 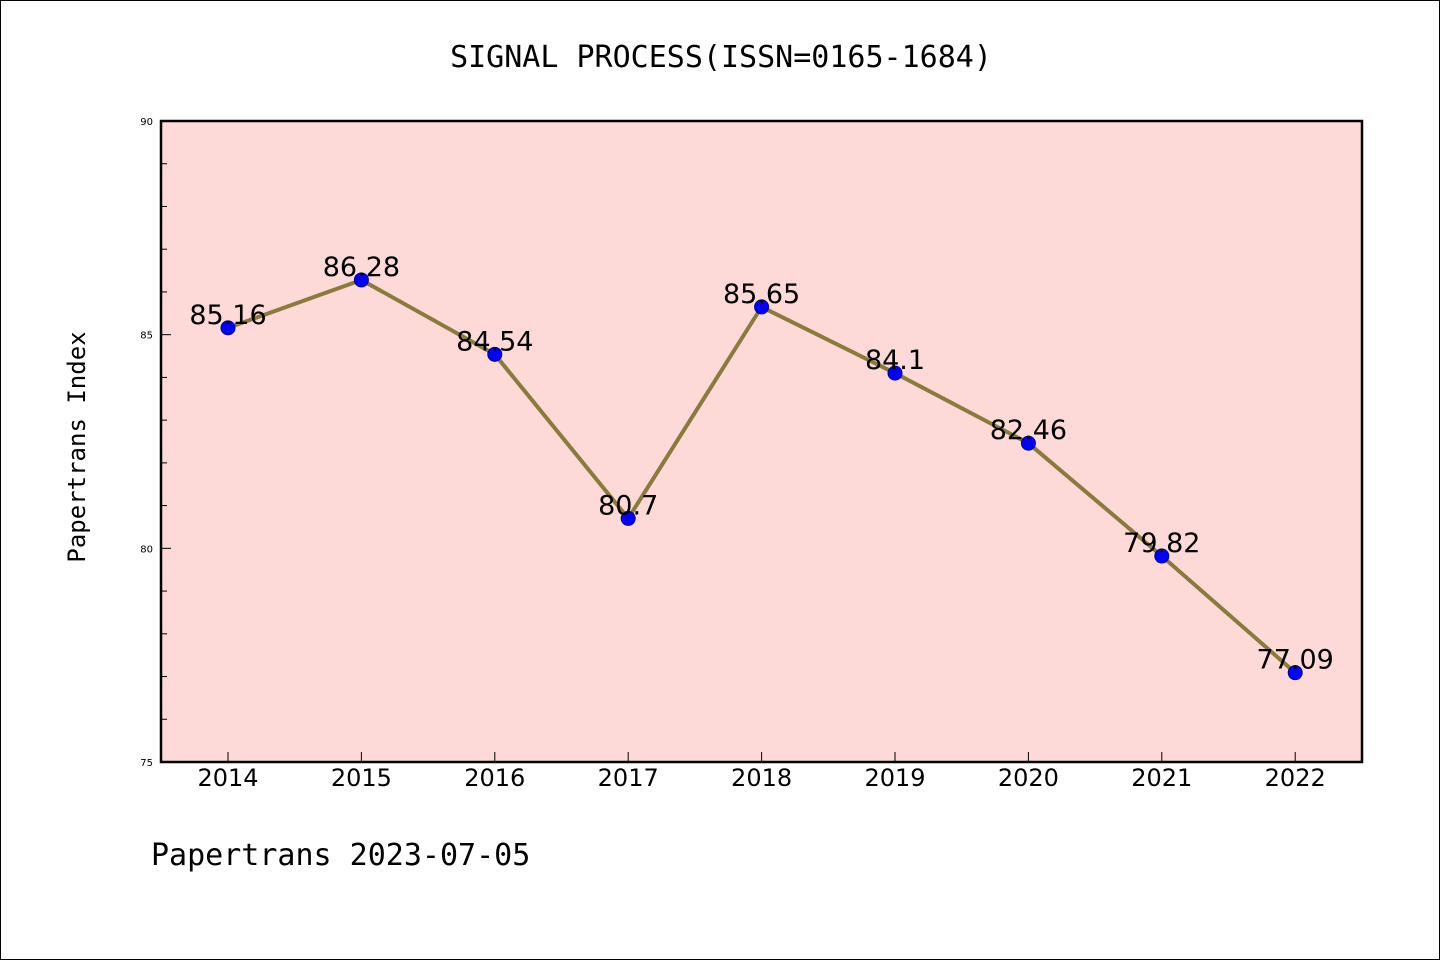 What do you see at coordinates (1028, 430) in the screenshot?
I see `data-label: 82.46` at bounding box center [1028, 430].